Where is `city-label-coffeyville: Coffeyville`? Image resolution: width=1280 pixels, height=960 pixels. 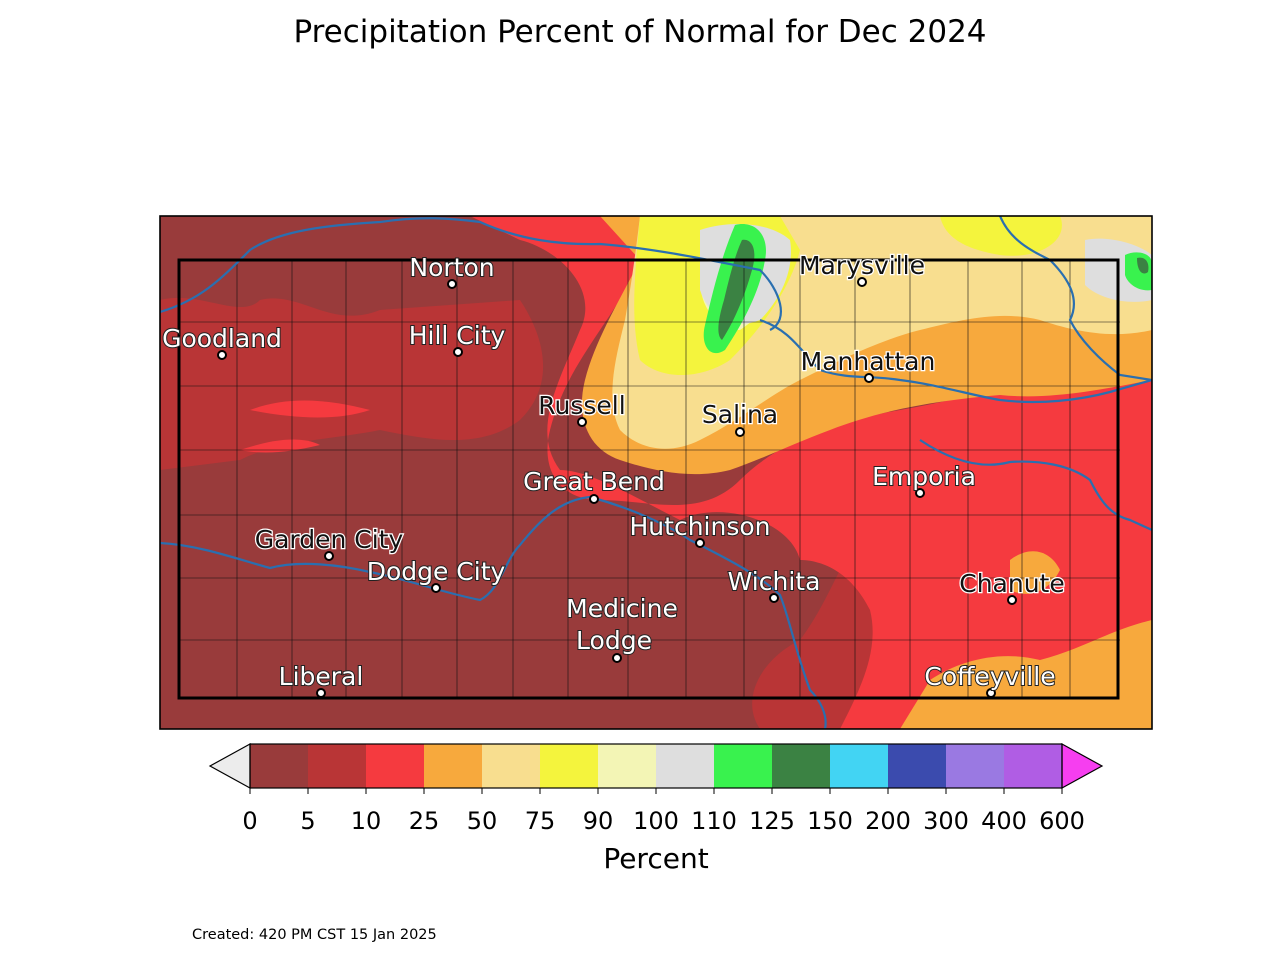
city-label-coffeyville: Coffeyville is located at coordinates (989, 676).